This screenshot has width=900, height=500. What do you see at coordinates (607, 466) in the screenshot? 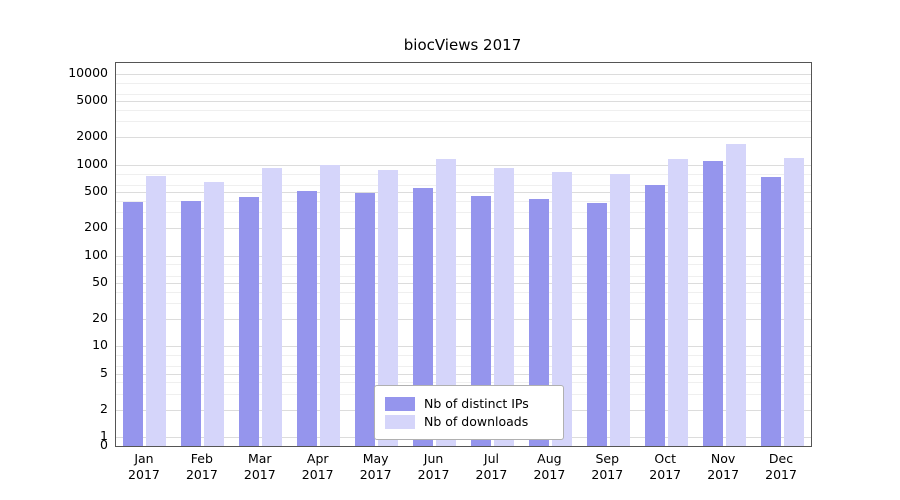
I see `x-tick-label: Sep 2017` at bounding box center [607, 466].